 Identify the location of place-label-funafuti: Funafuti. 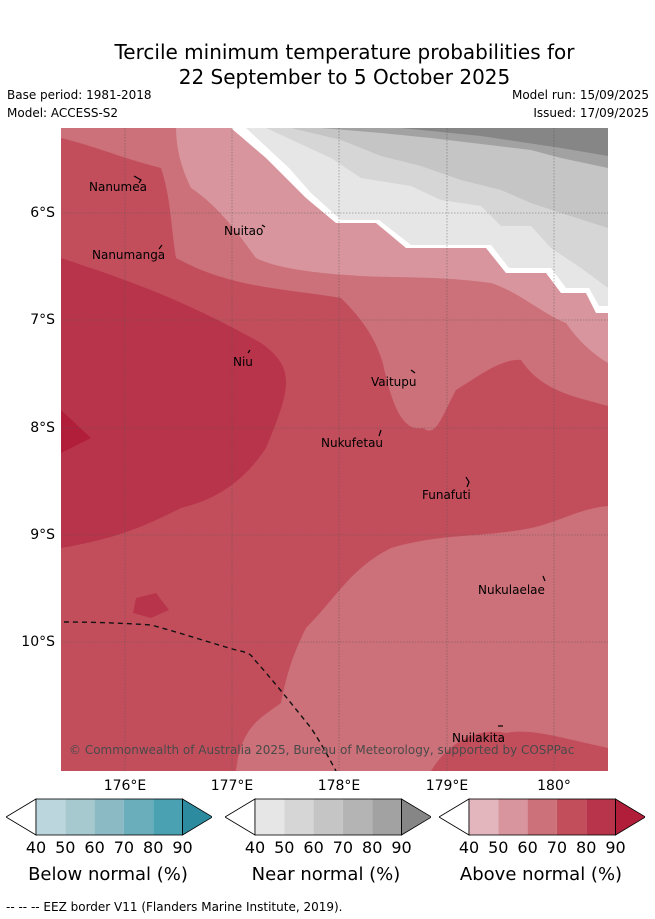
(446, 495).